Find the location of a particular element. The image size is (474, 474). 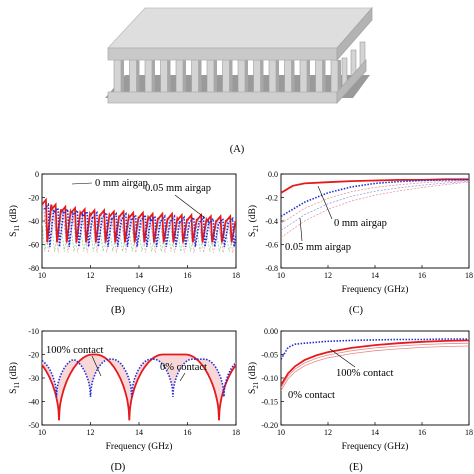

y-tick-label: -50 is located at coordinates (33, 425).